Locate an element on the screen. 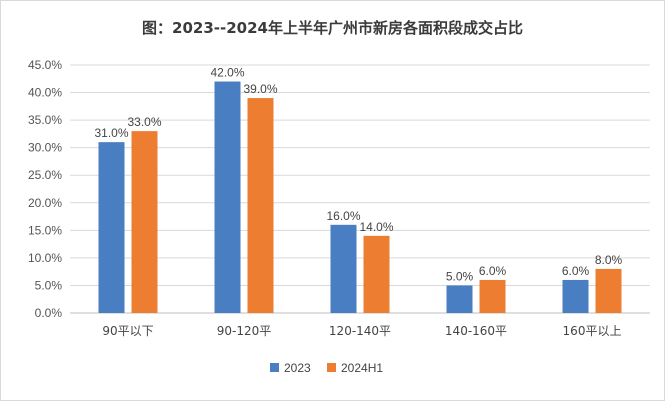 The width and height of the screenshot is (667, 403). x-category-label: 90平以下 is located at coordinates (127, 331).